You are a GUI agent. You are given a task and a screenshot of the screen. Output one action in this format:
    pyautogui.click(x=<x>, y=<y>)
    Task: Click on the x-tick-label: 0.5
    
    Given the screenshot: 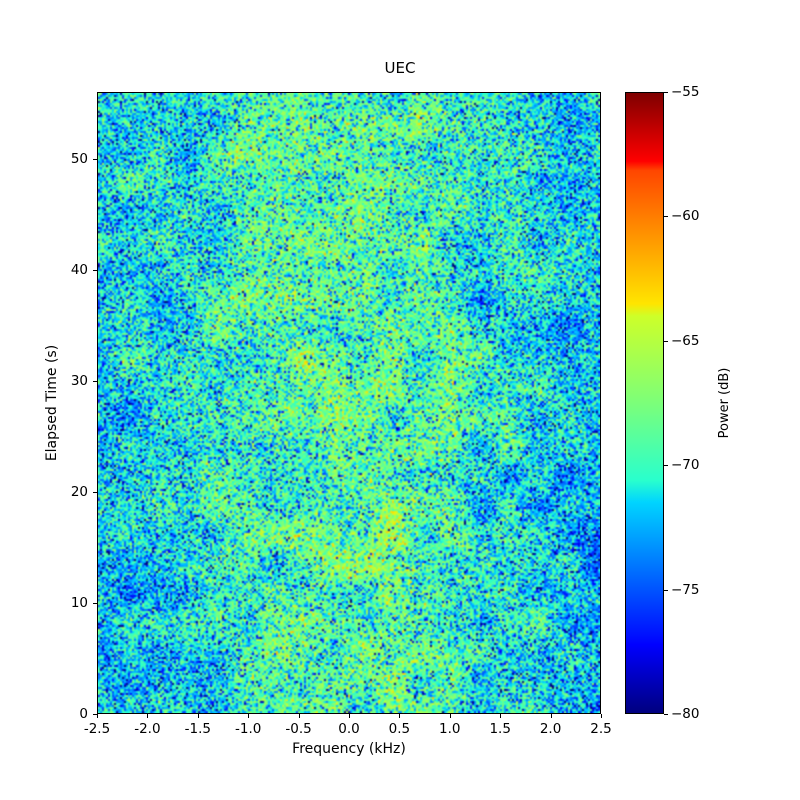 What is the action you would take?
    pyautogui.click(x=399, y=729)
    